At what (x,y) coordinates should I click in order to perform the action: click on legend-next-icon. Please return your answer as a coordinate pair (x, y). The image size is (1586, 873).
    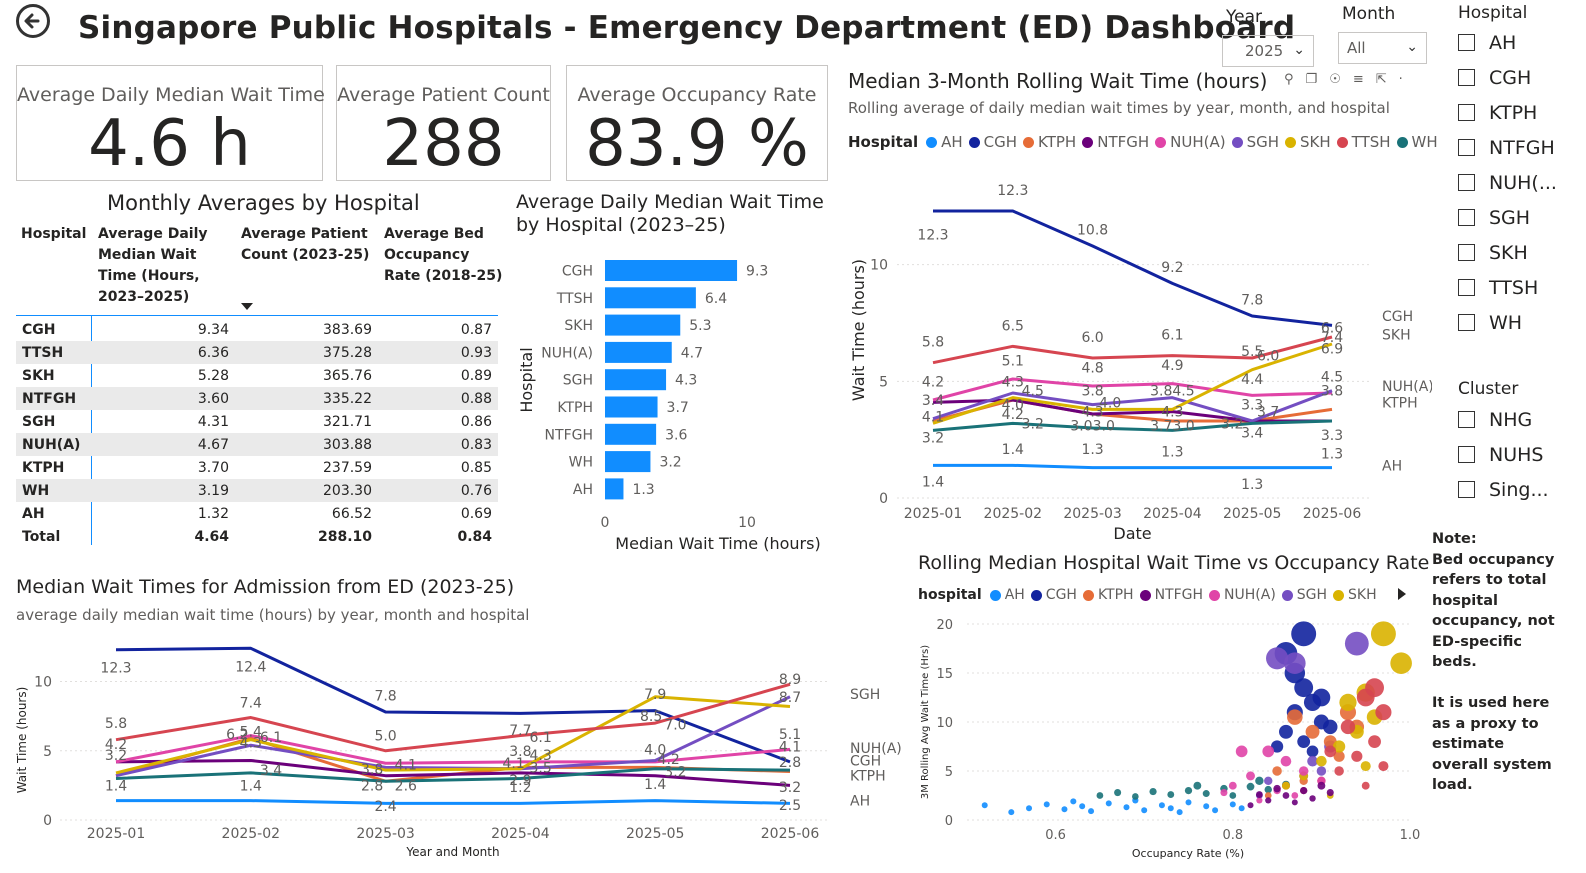
    Looking at the image, I should click on (1402, 594).